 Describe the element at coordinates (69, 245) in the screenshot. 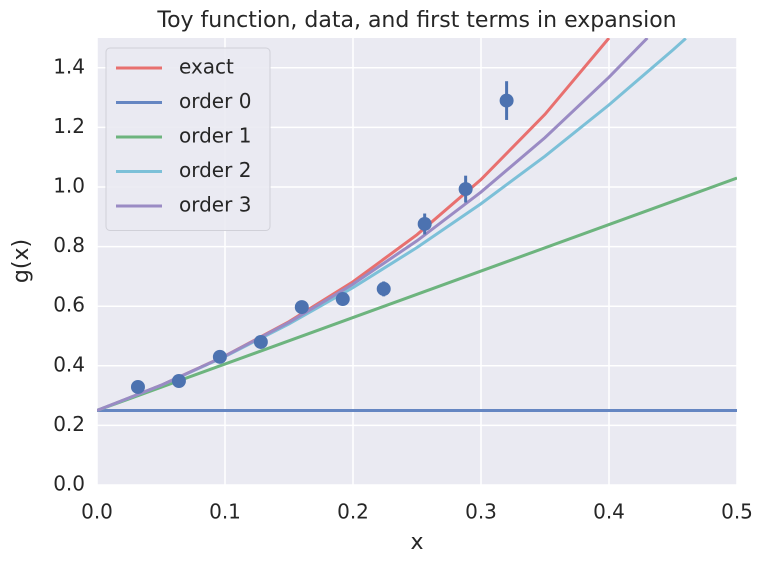

I see `y-tick-label: 0.8` at that location.